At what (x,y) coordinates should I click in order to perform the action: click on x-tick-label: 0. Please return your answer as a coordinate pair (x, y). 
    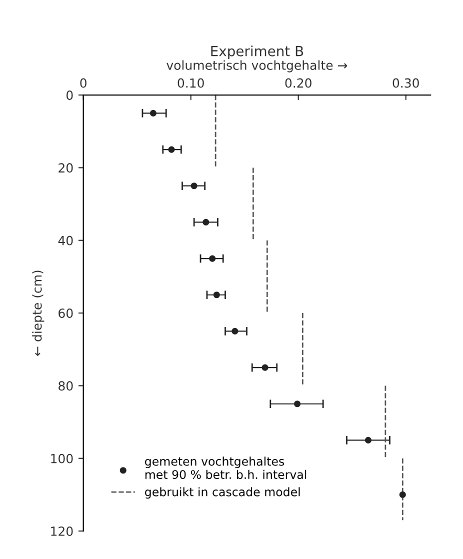
    Looking at the image, I should click on (83, 83).